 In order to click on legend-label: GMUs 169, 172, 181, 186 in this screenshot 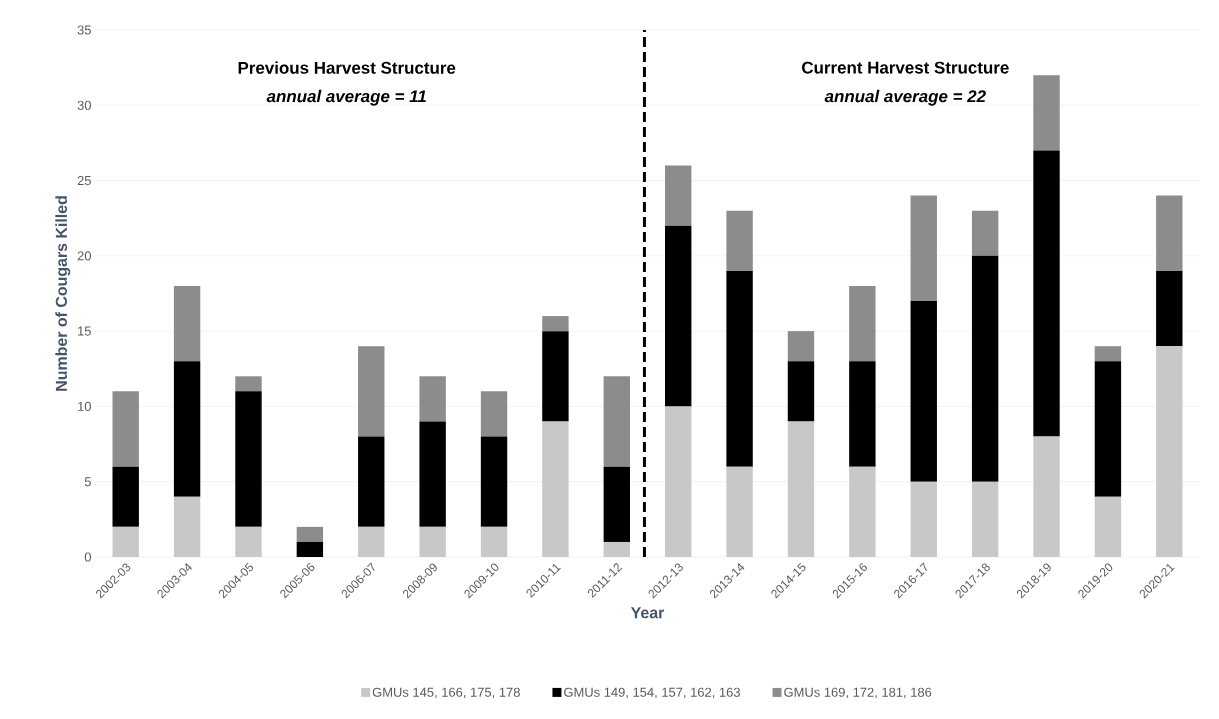, I will do `click(858, 693)`.